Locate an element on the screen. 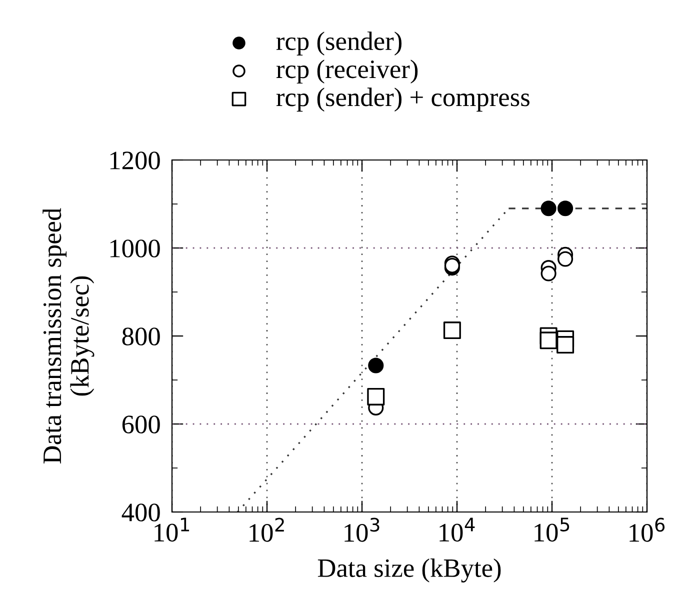 Image resolution: width=676 pixels, height=608 pixels. y-tick-label: 400 is located at coordinates (141, 513).